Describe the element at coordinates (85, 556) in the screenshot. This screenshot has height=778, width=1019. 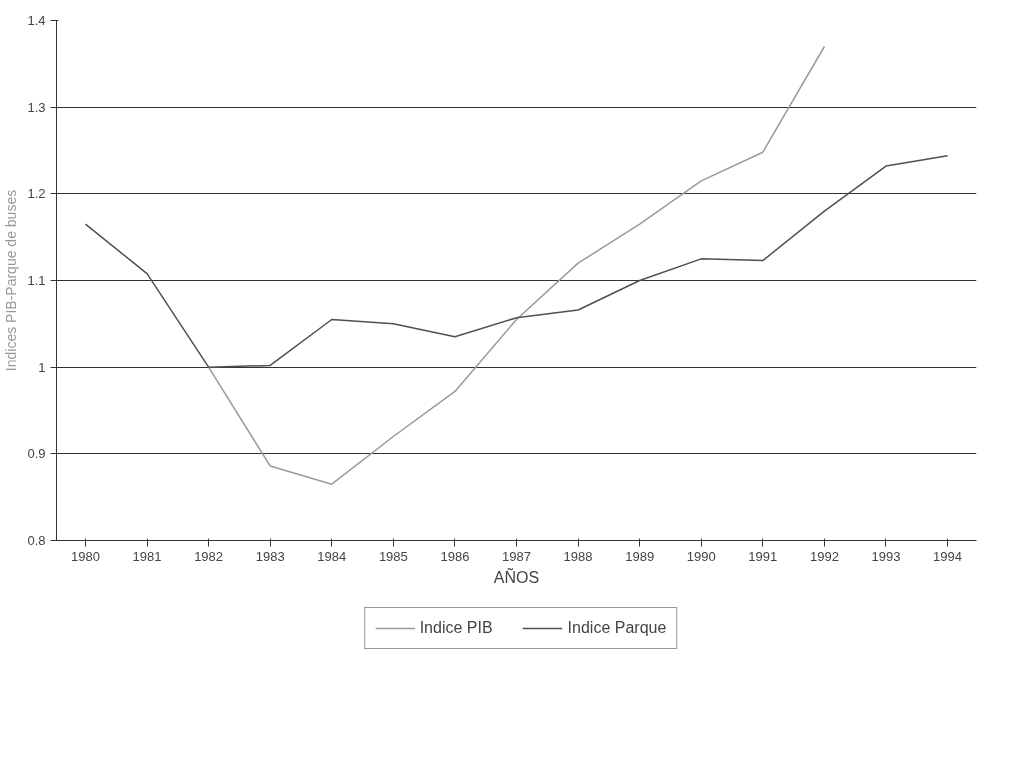
I see `x-tick-label: 1980` at that location.